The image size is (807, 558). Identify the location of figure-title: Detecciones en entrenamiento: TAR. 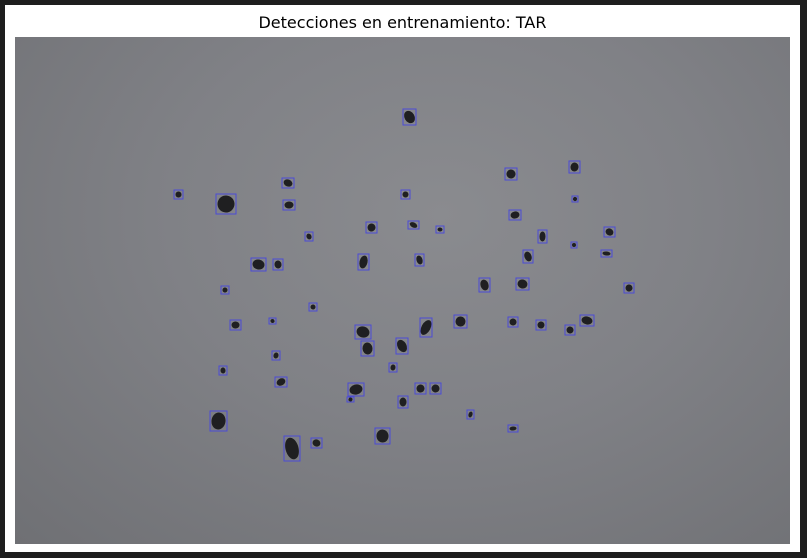
(402, 22).